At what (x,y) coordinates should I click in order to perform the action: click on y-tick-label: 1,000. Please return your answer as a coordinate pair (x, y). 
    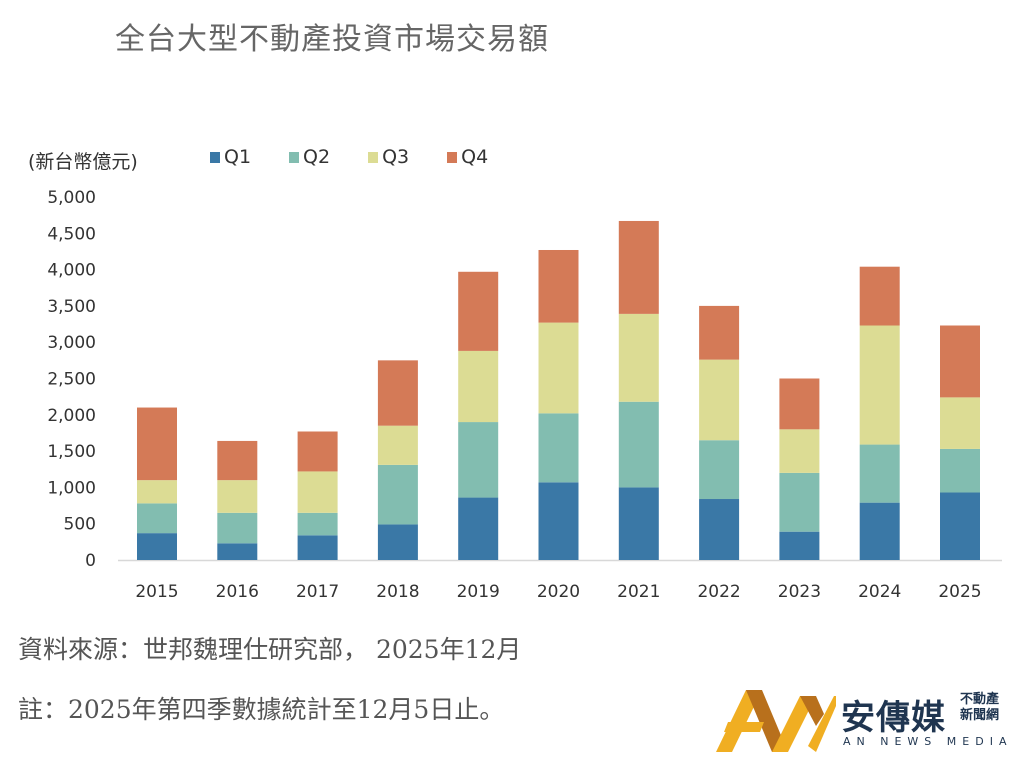
    Looking at the image, I should click on (71, 488).